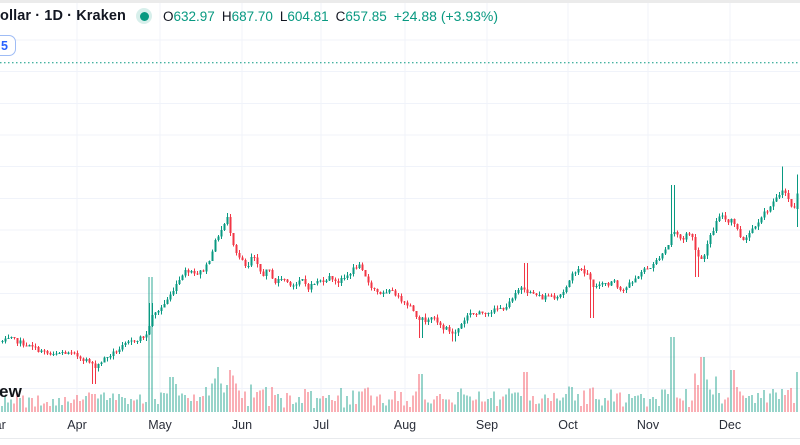  What do you see at coordinates (400, 1) in the screenshot?
I see `top-toolbar-edge` at bounding box center [400, 1].